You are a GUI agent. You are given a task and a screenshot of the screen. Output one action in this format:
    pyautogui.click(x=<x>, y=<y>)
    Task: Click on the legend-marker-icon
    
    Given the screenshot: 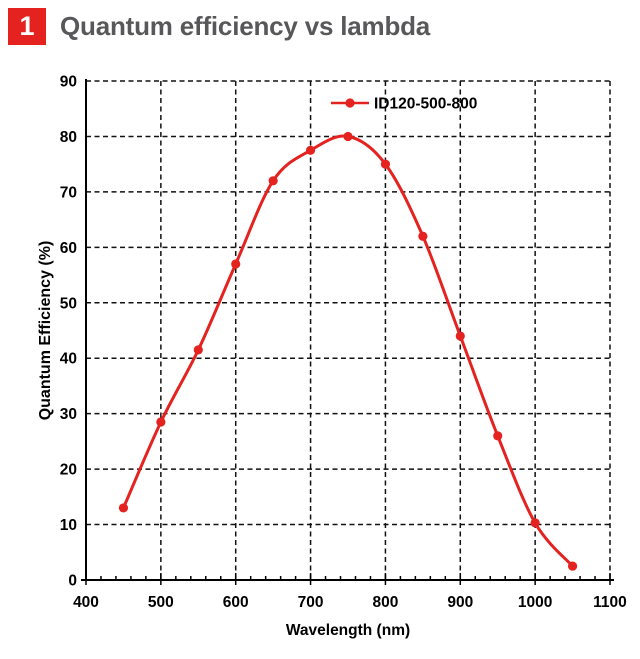 What is the action you would take?
    pyautogui.click(x=350, y=103)
    